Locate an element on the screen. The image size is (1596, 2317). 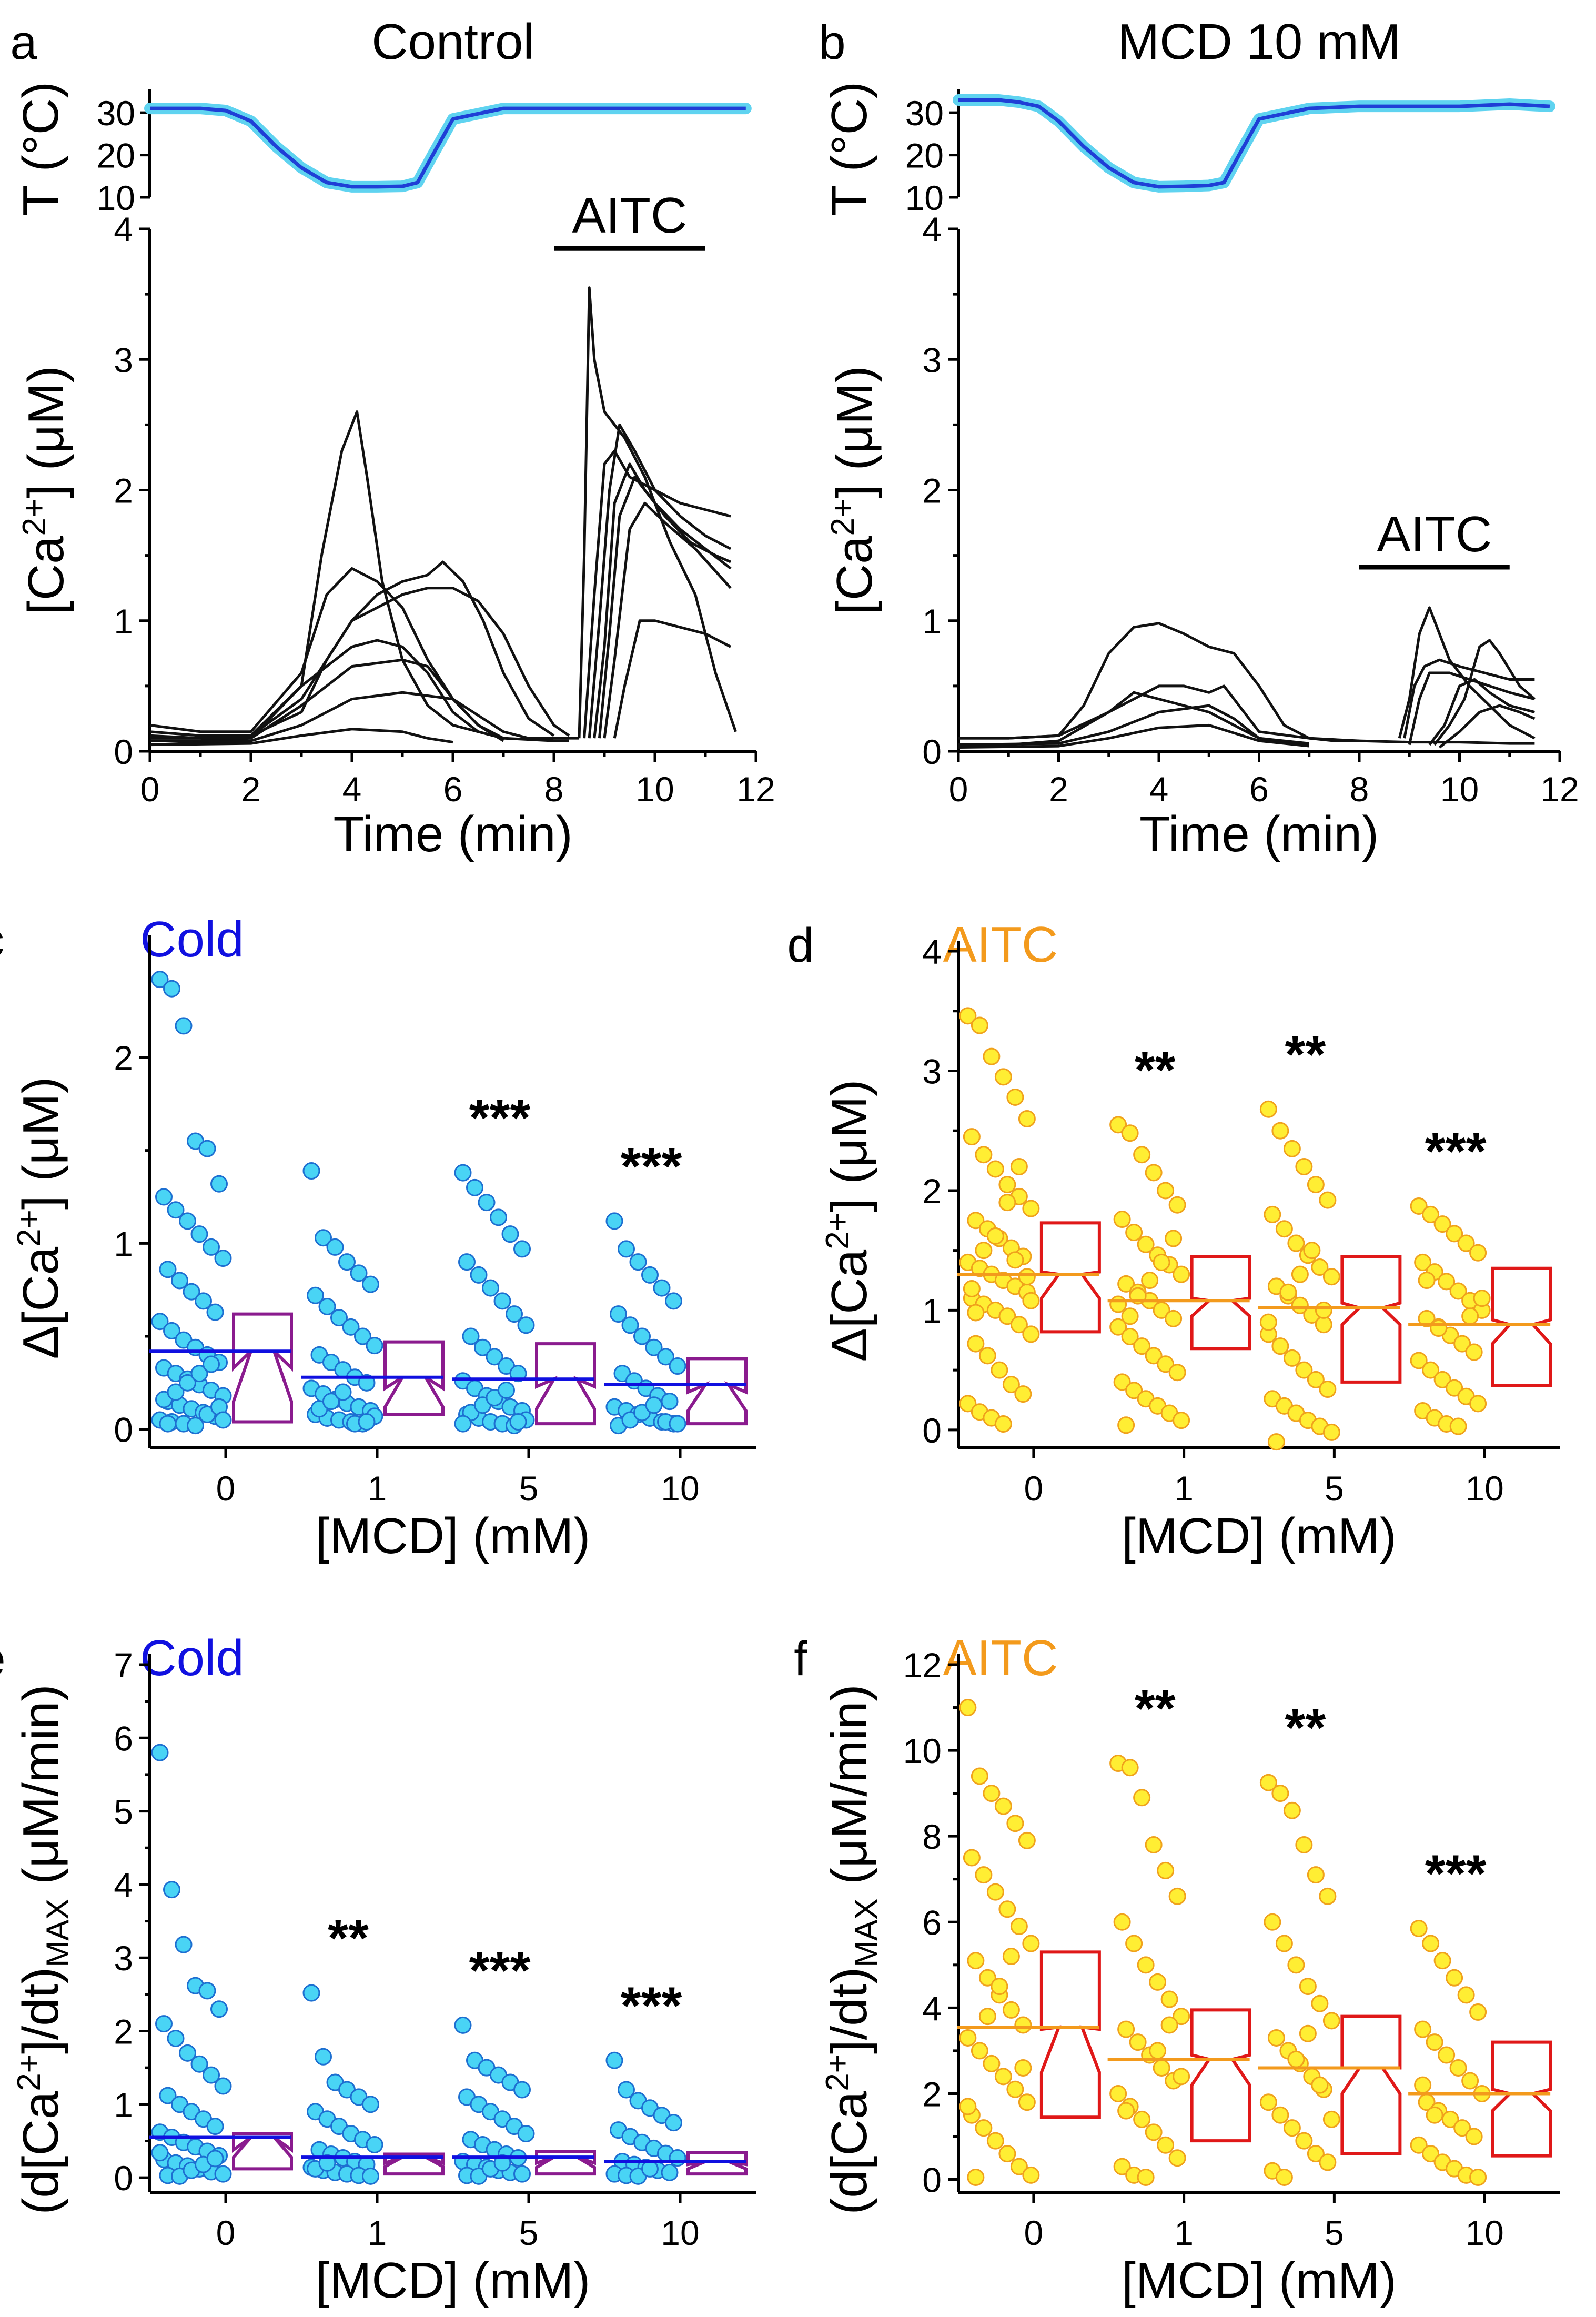
y-tick-label: 5 is located at coordinates (123, 1811).